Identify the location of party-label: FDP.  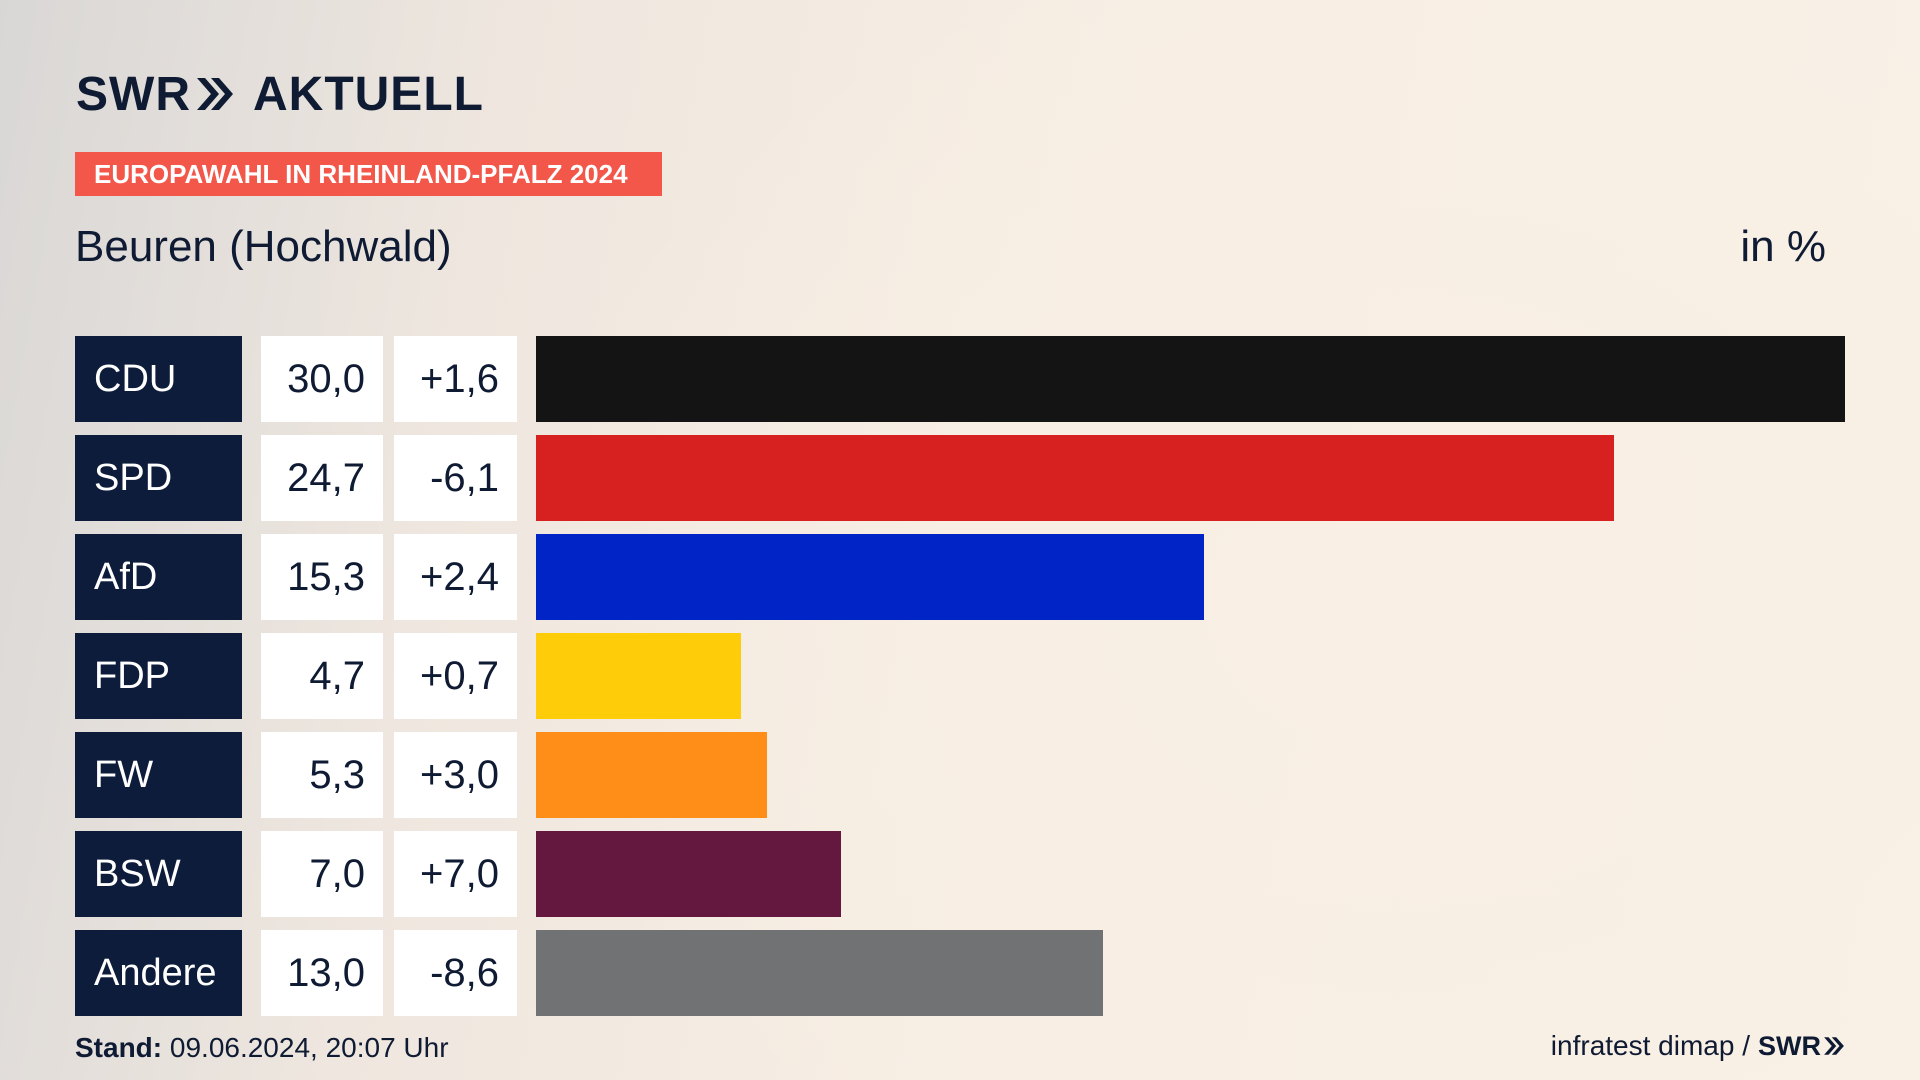
(158, 676).